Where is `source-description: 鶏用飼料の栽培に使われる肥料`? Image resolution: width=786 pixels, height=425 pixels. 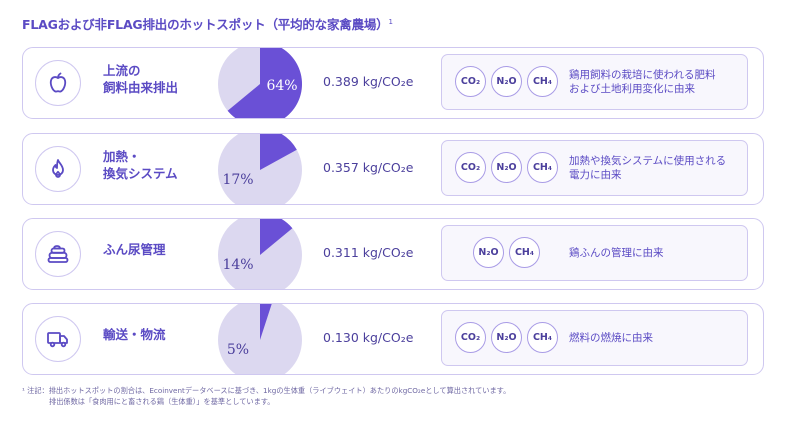 source-description: 鶏用飼料の栽培に使われる肥料 is located at coordinates (642, 75).